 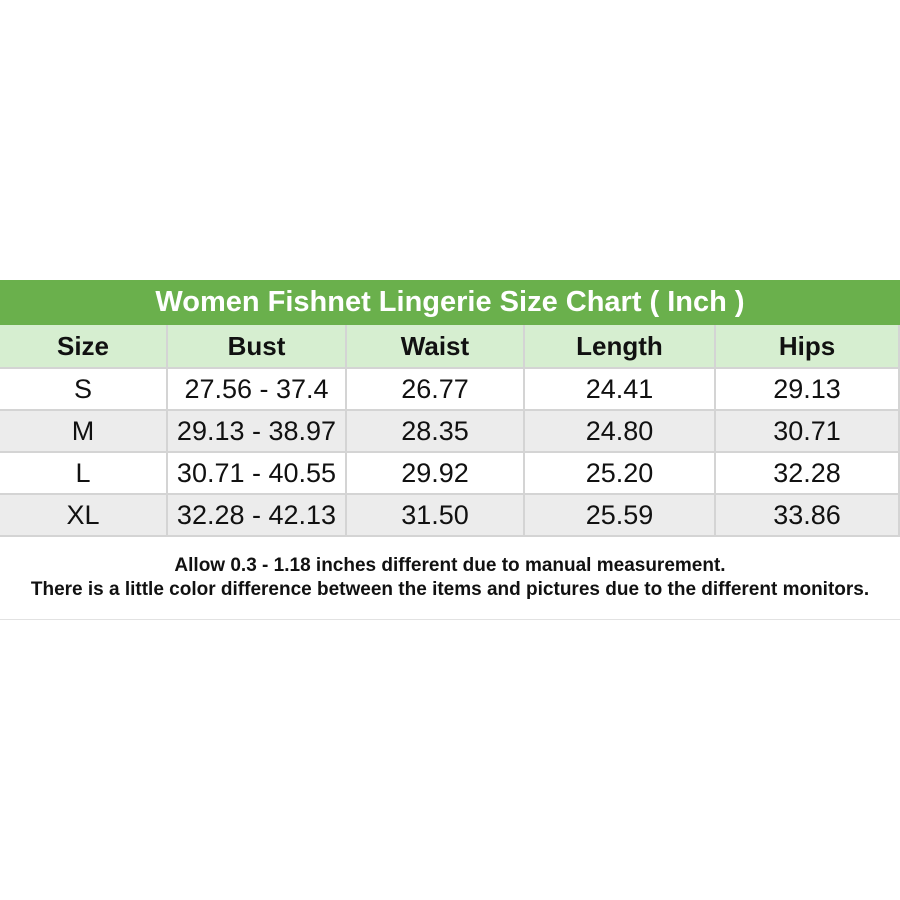 What do you see at coordinates (808, 347) in the screenshot?
I see `column-header: Hips` at bounding box center [808, 347].